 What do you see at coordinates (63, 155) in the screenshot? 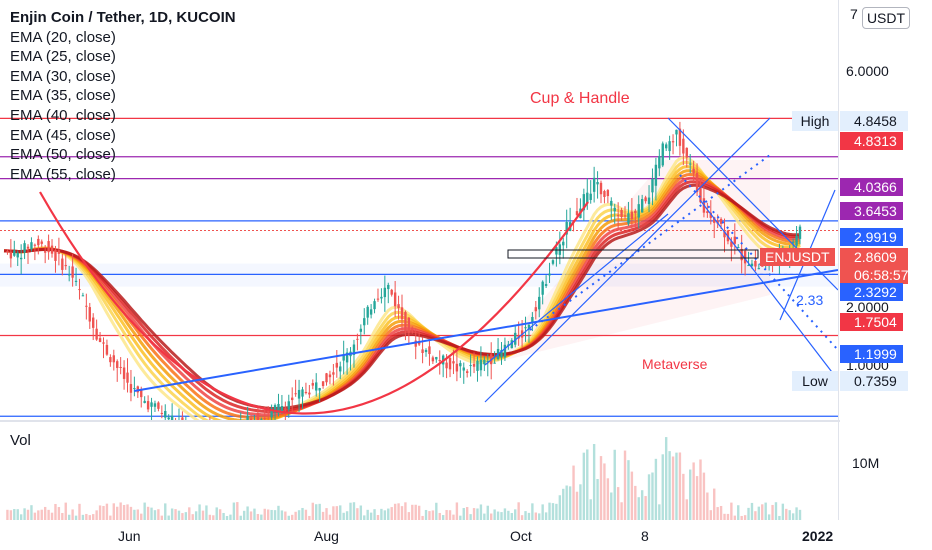
I see `ema-50-label: EMA (50, close)` at bounding box center [63, 155].